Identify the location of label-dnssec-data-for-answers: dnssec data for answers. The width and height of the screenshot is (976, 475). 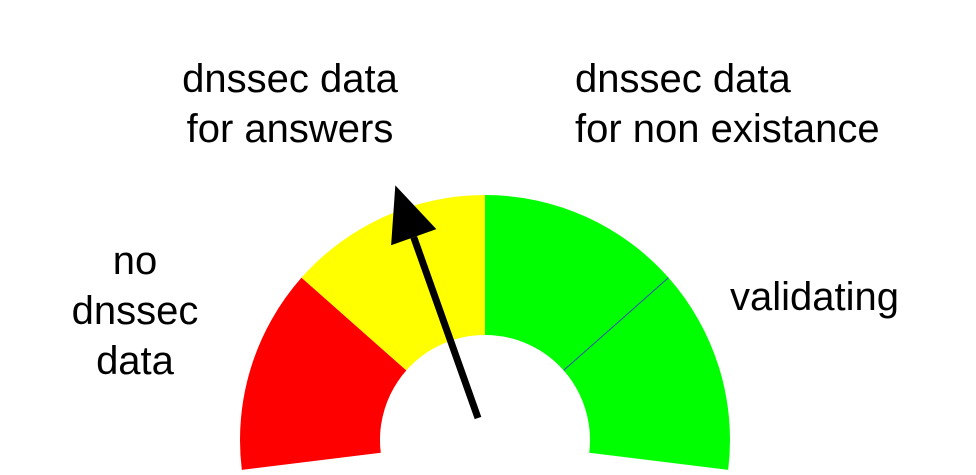
(290, 104).